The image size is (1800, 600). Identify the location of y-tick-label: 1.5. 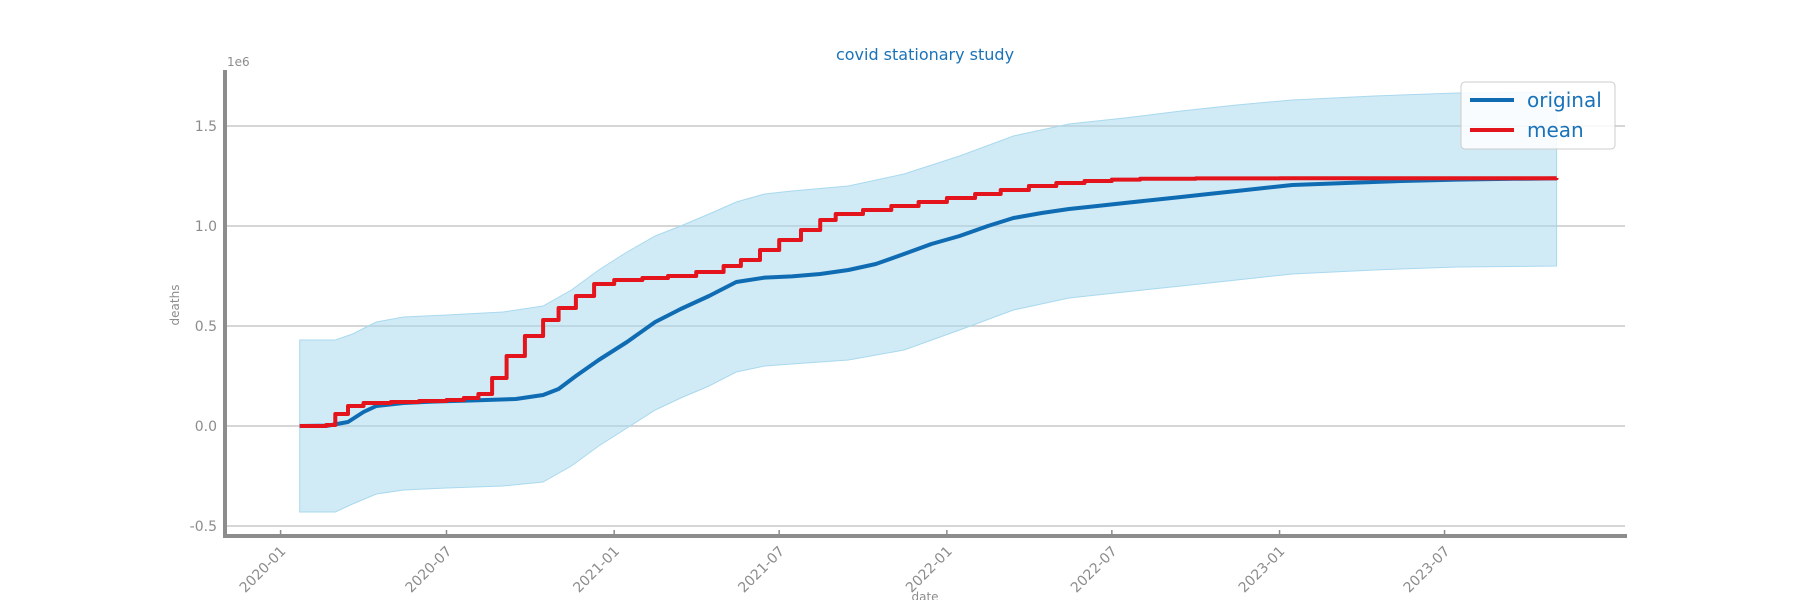
(206, 127).